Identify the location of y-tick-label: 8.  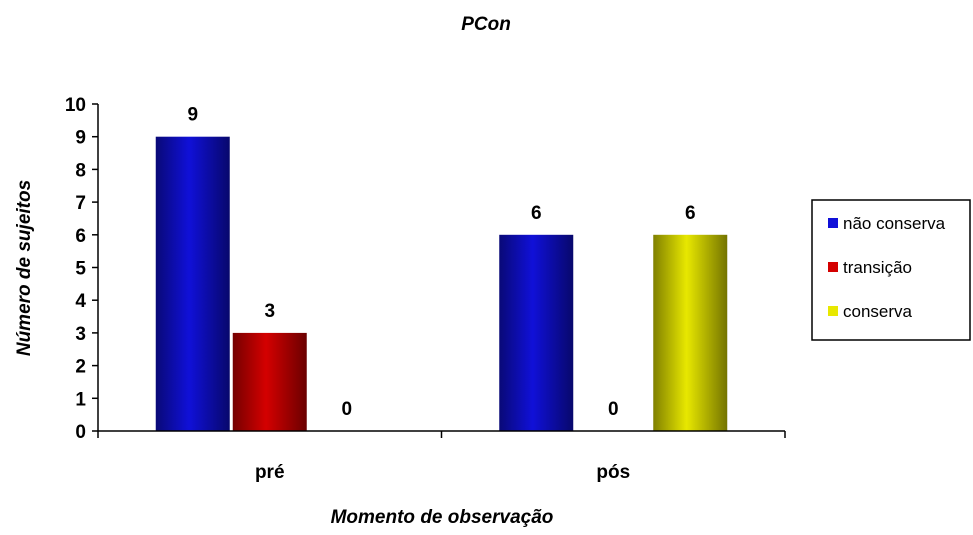
(80, 170).